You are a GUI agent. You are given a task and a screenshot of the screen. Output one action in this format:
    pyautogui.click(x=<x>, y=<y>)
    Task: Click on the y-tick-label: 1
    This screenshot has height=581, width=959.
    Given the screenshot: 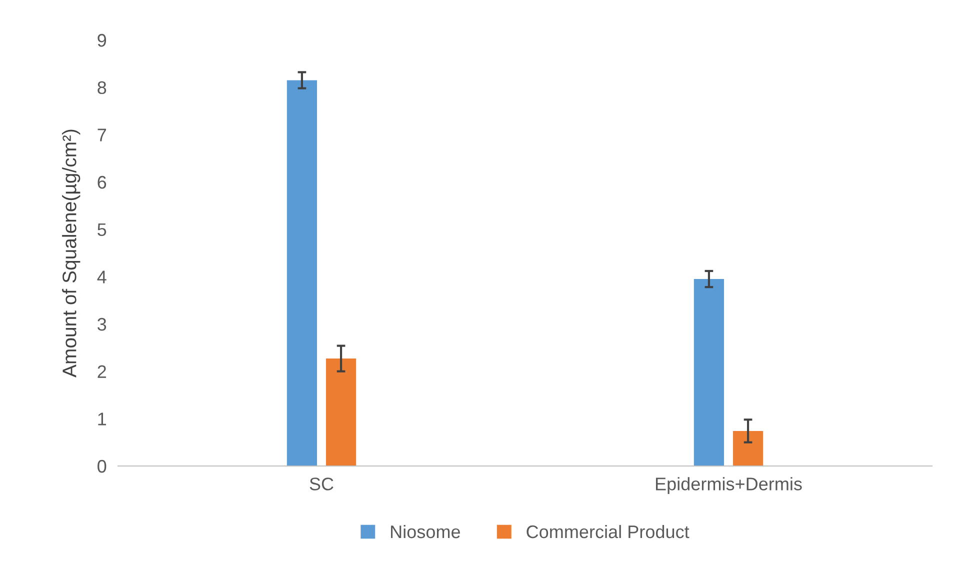 What is the action you would take?
    pyautogui.click(x=102, y=419)
    